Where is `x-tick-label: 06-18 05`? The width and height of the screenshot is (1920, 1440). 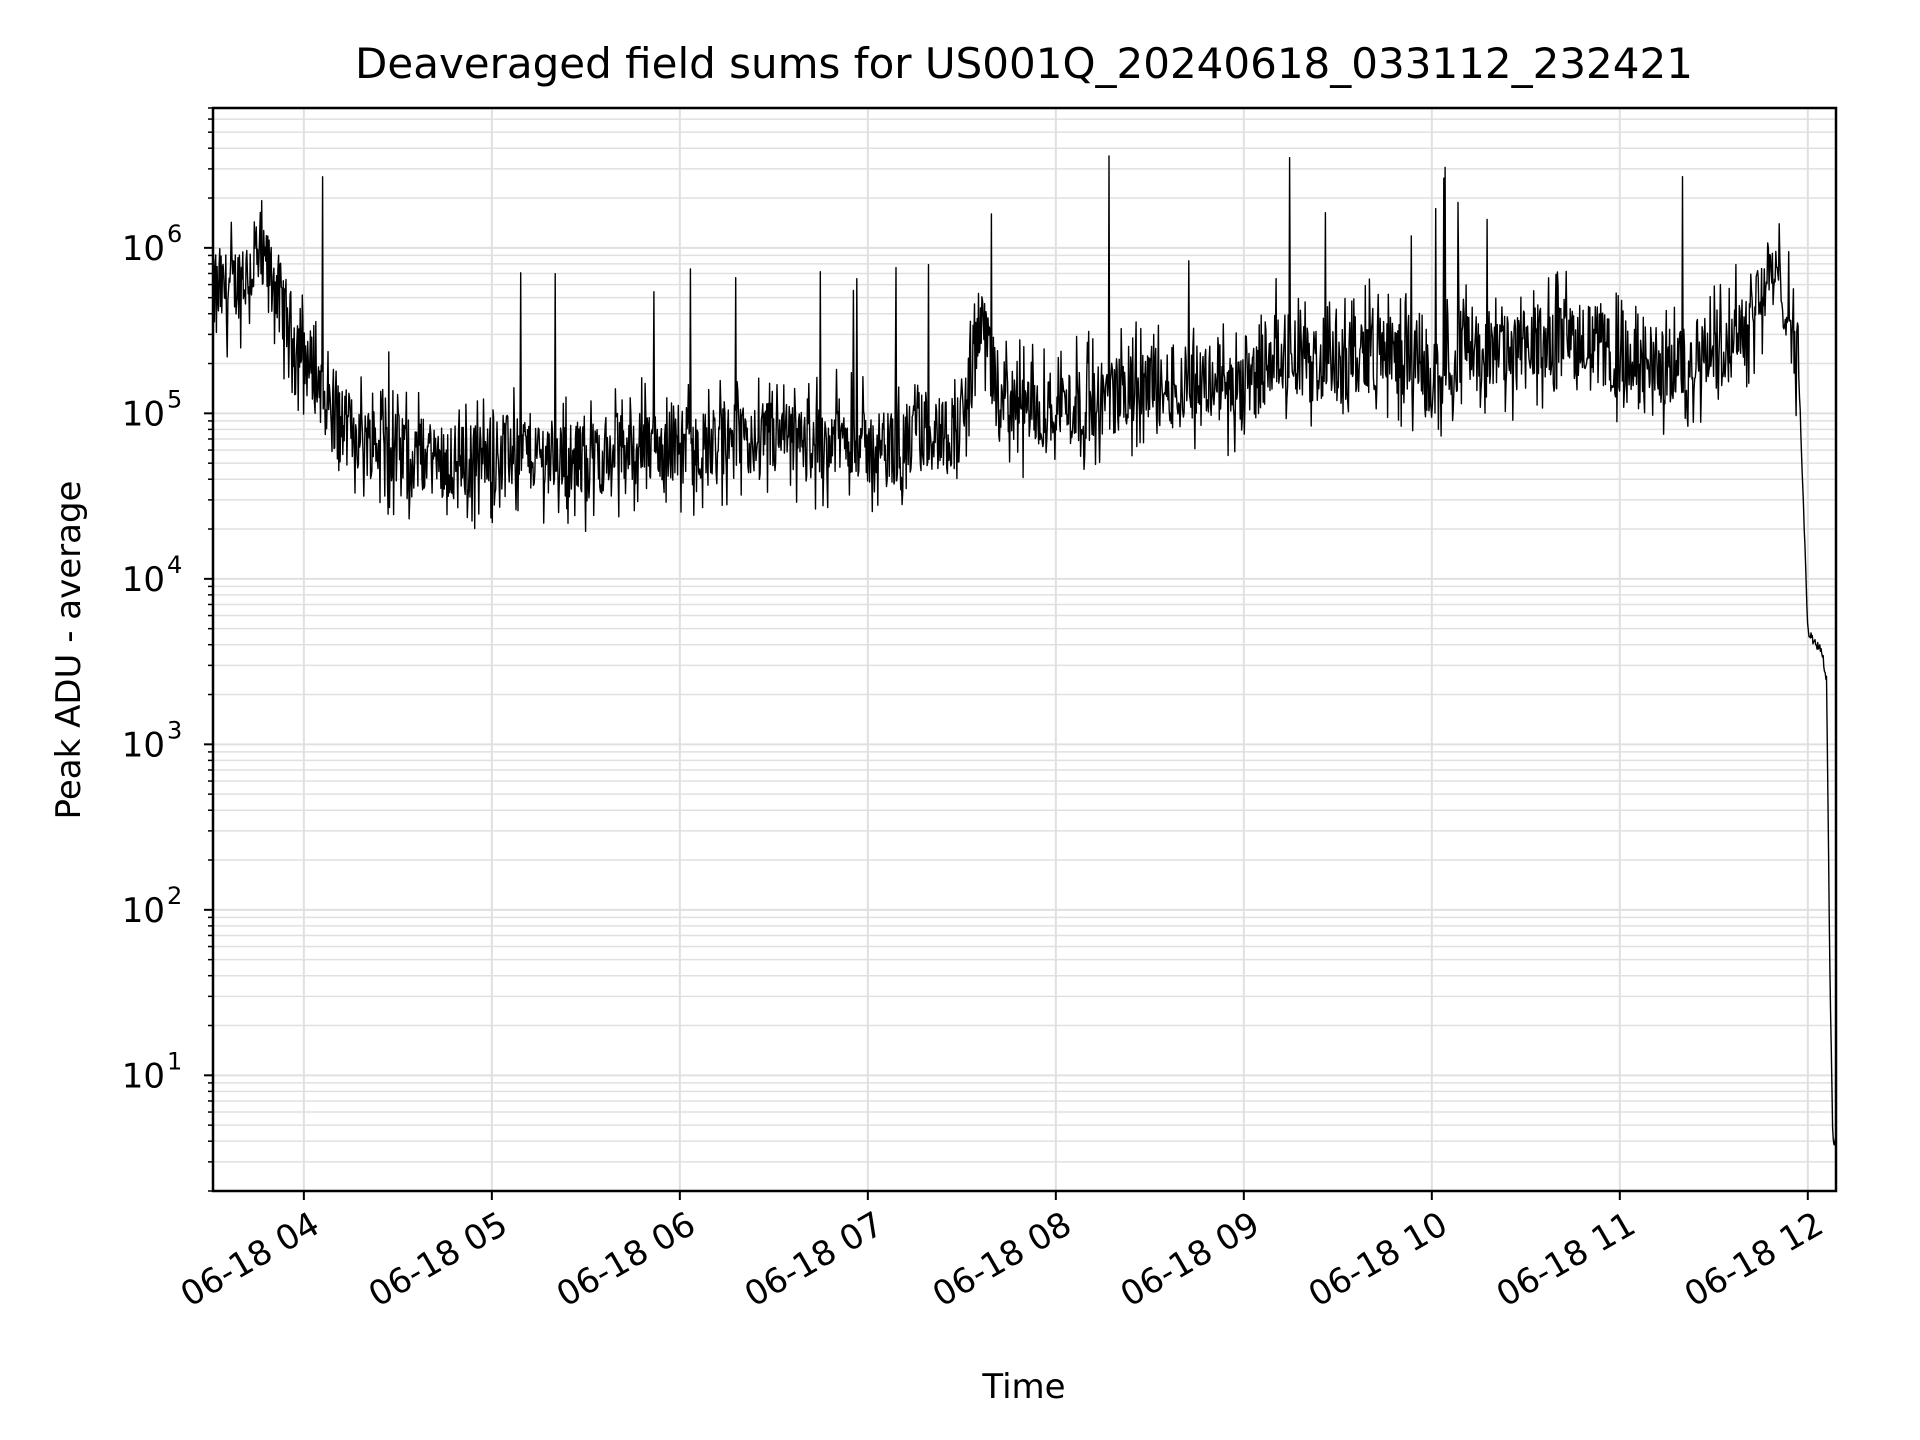
x-tick-label: 06-18 05 is located at coordinates (438, 1259).